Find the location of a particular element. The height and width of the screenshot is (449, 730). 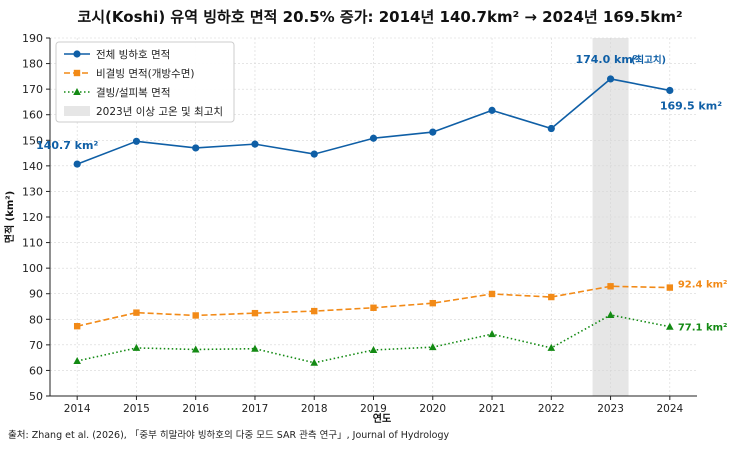

legend-label-3: 결빙/설피복 면적 is located at coordinates (133, 93).